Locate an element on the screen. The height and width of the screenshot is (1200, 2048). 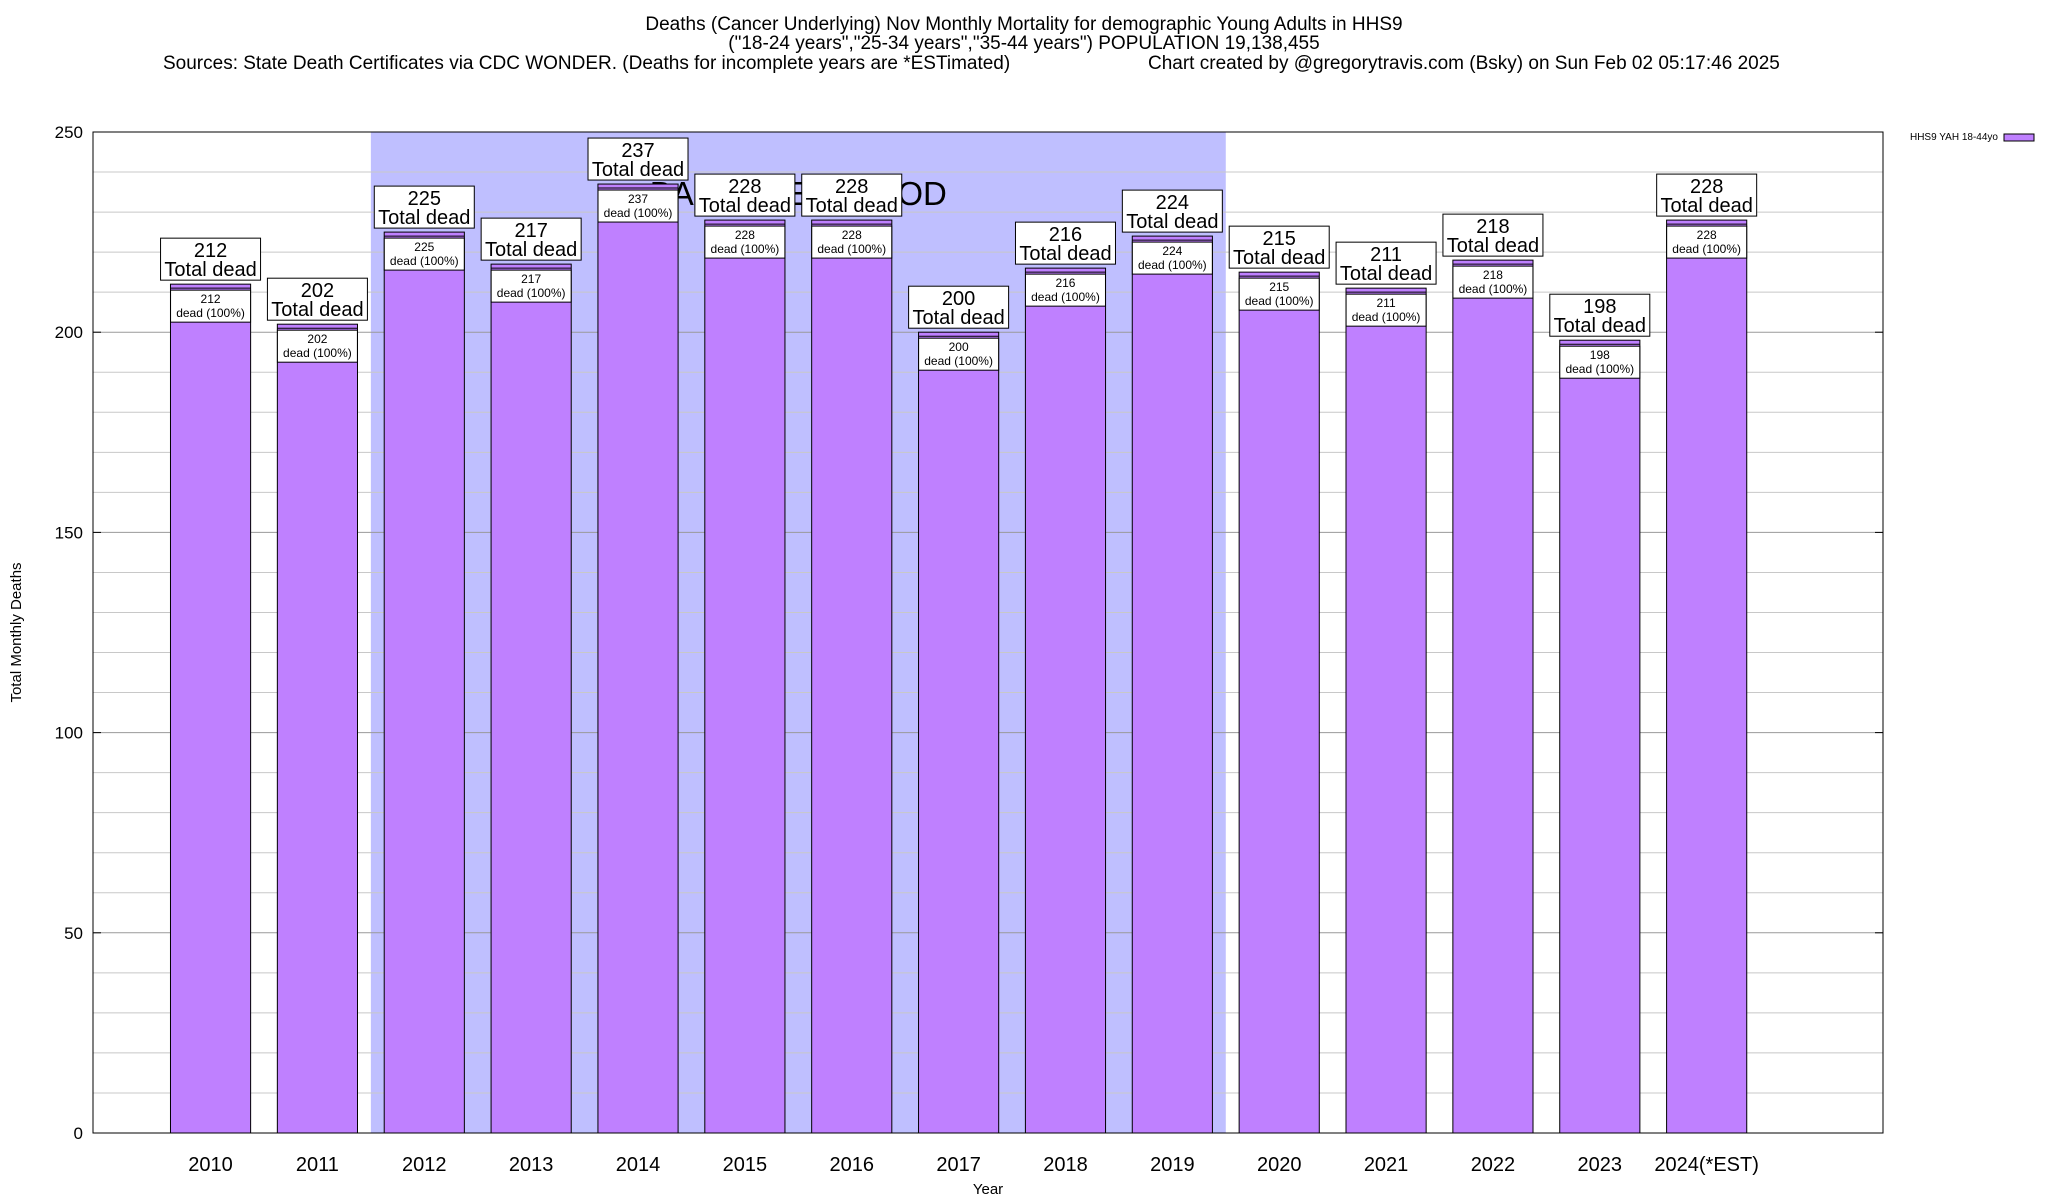
x-tick-label: 2014 is located at coordinates (638, 1165).